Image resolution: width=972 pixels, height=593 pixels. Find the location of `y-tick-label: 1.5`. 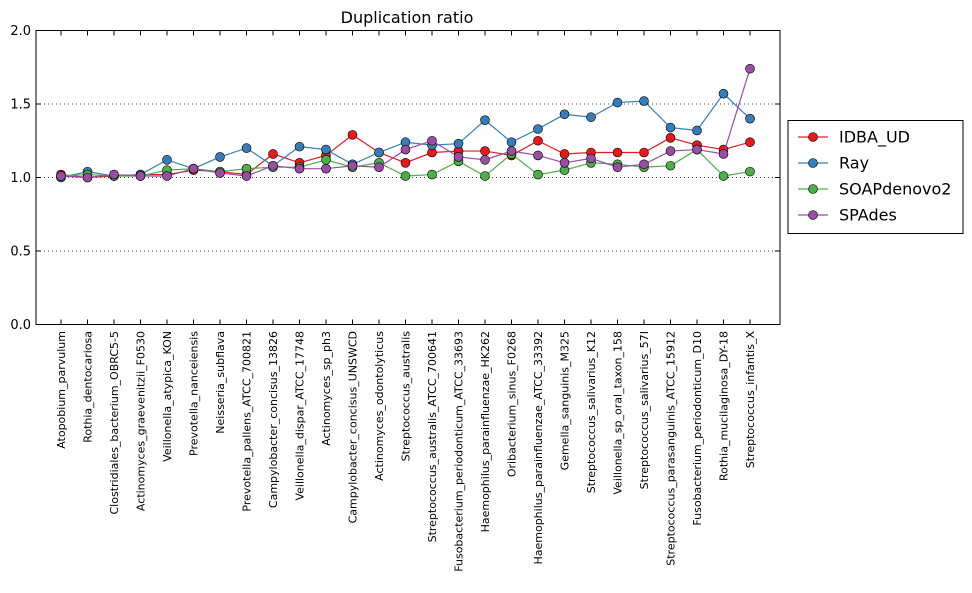

y-tick-label: 1.5 is located at coordinates (20, 105).